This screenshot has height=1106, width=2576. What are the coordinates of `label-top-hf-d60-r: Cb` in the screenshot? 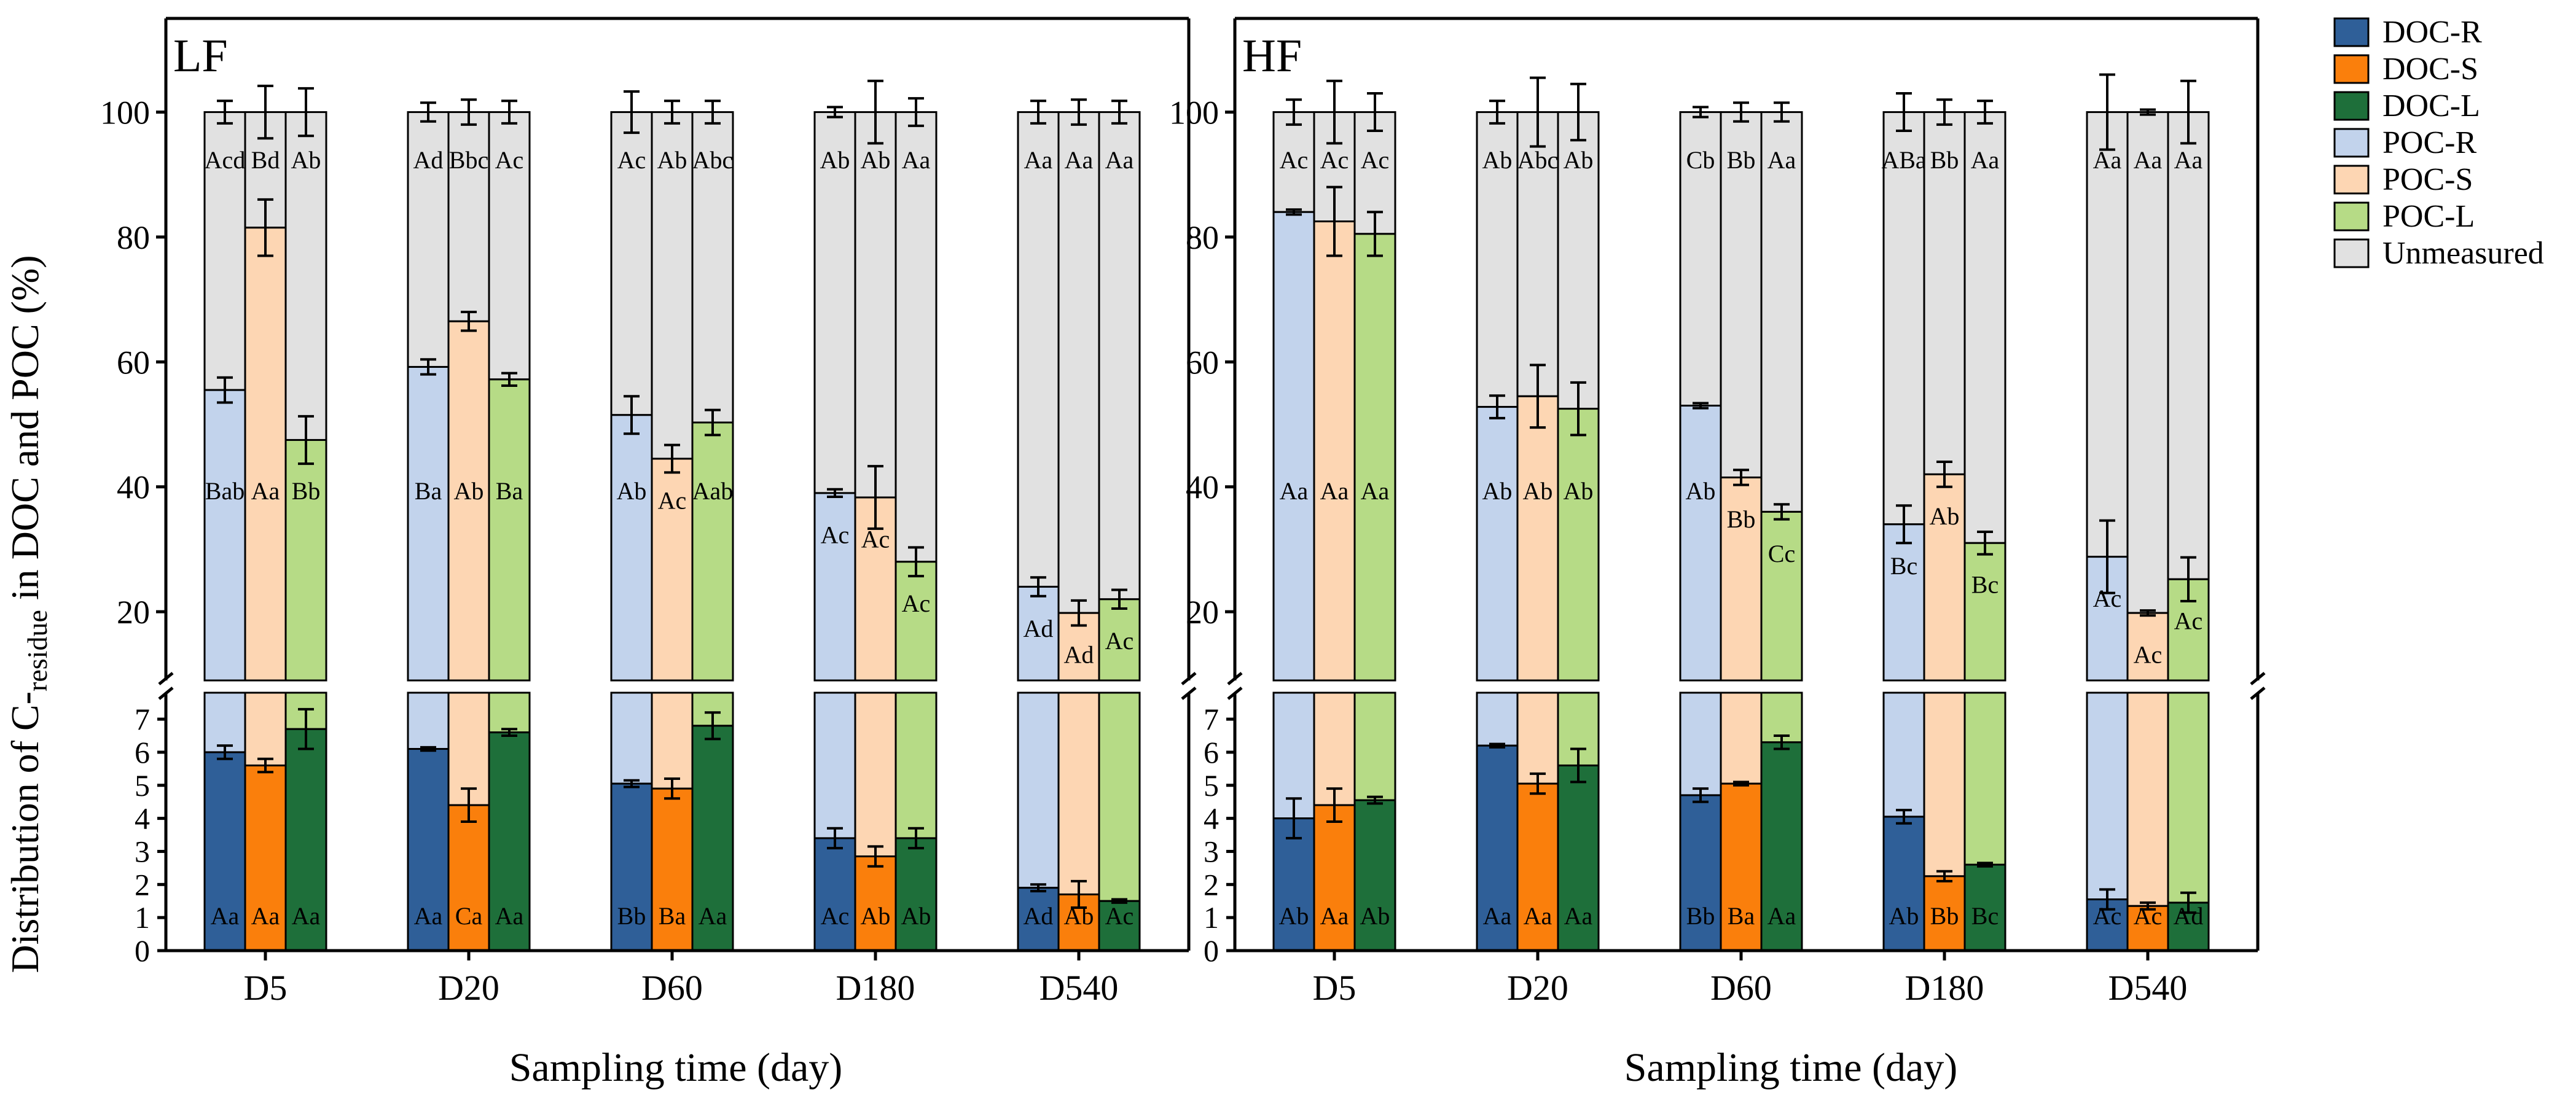 It's located at (1700, 160).